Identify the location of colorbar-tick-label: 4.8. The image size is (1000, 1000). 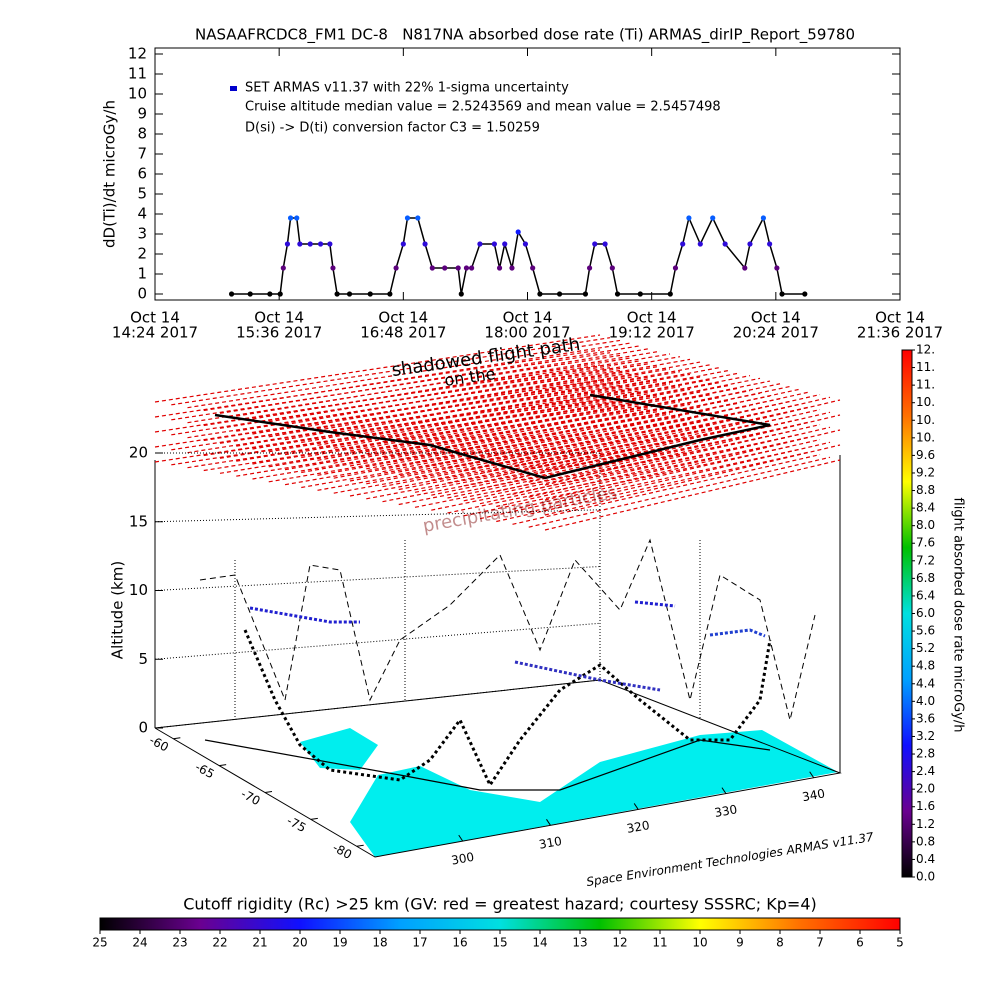
(925, 666).